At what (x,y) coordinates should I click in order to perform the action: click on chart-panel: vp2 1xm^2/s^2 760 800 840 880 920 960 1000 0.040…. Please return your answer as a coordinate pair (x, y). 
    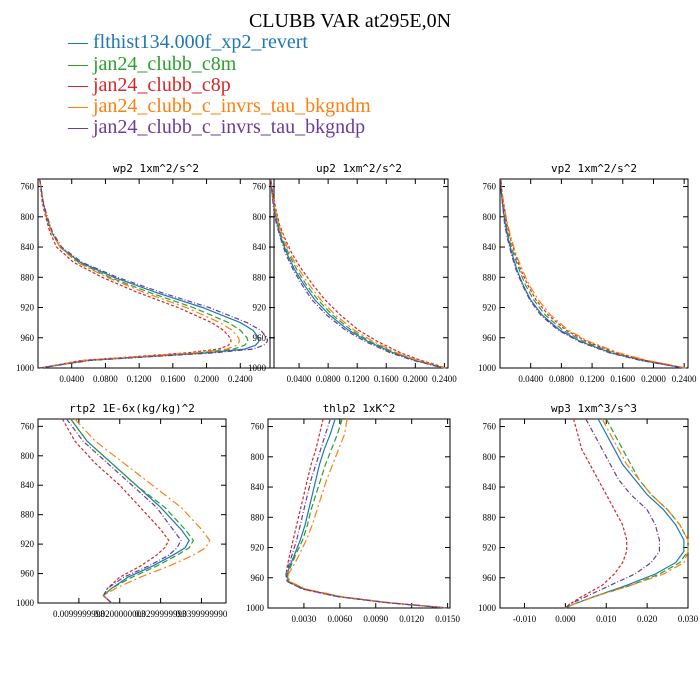
    Looking at the image, I should click on (587, 273).